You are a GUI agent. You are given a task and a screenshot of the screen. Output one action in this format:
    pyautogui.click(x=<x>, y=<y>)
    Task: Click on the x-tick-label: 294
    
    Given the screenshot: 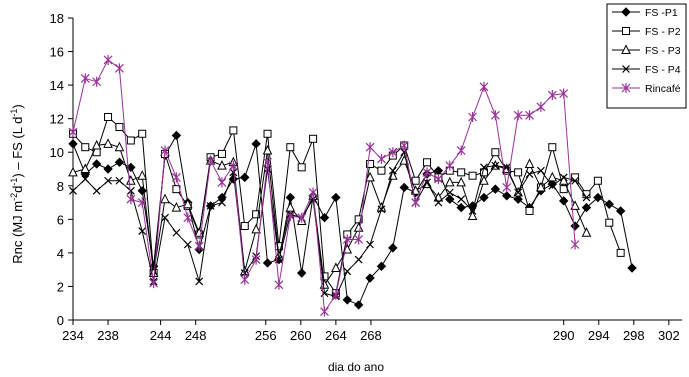 What is the action you would take?
    pyautogui.click(x=599, y=335)
    